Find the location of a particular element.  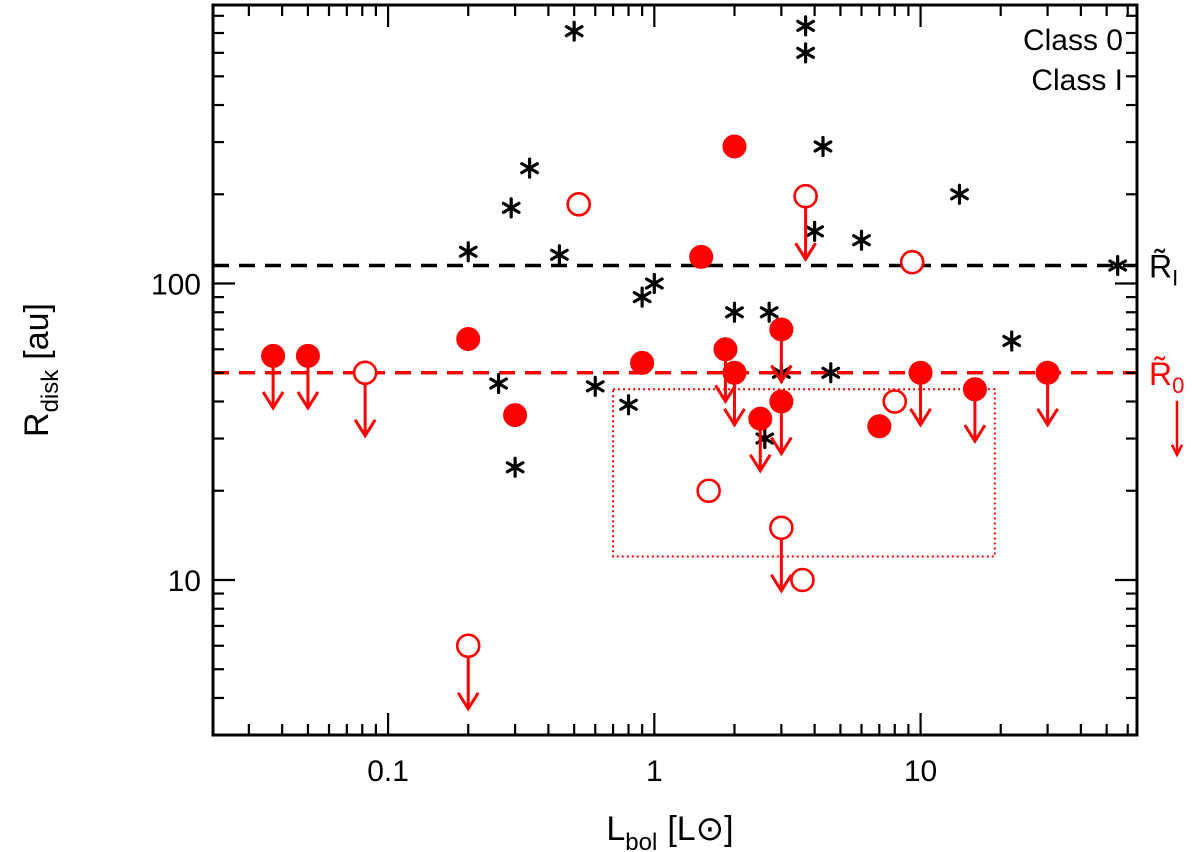

box-region-layer is located at coordinates (804, 473).